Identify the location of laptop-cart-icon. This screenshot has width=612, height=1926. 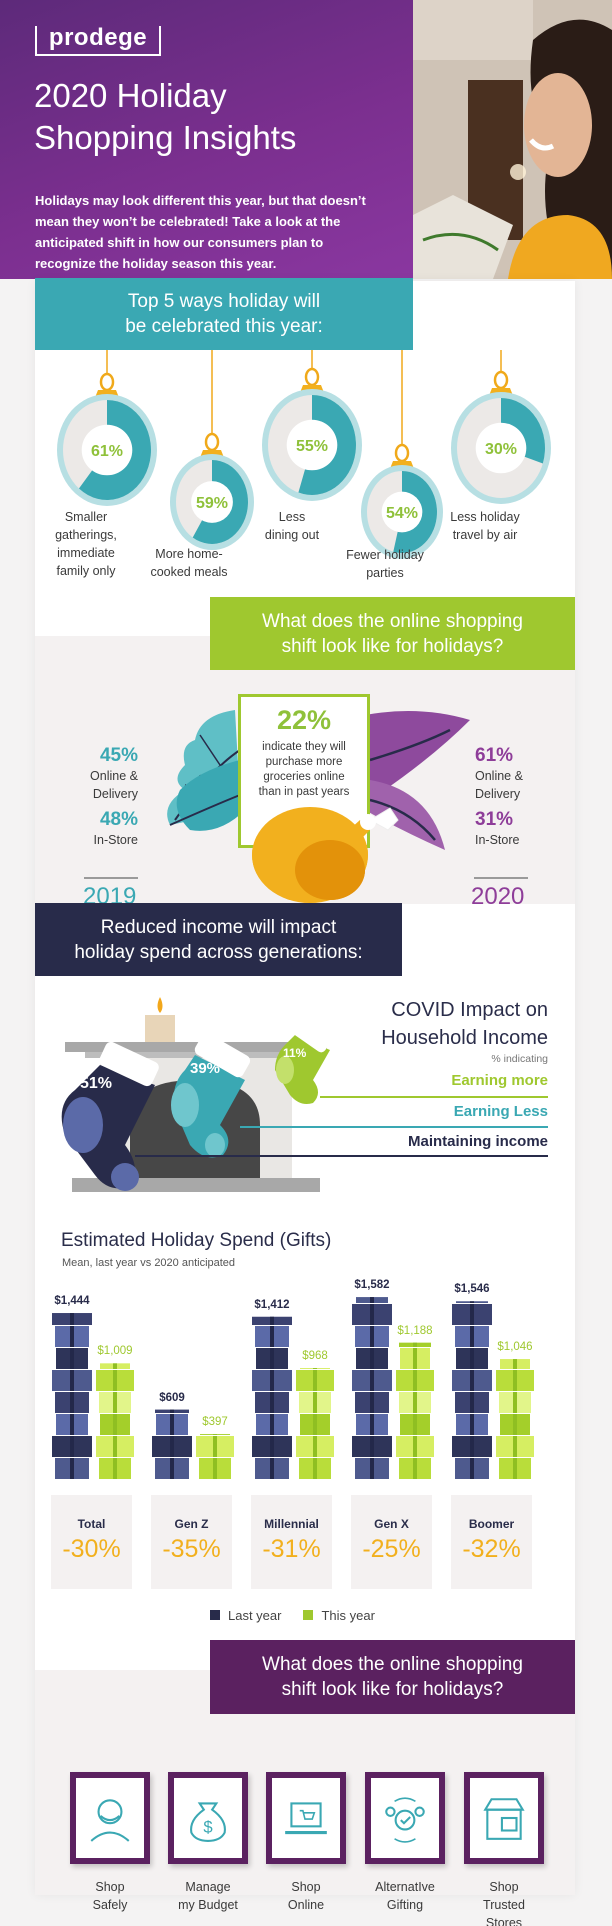
(306, 1818).